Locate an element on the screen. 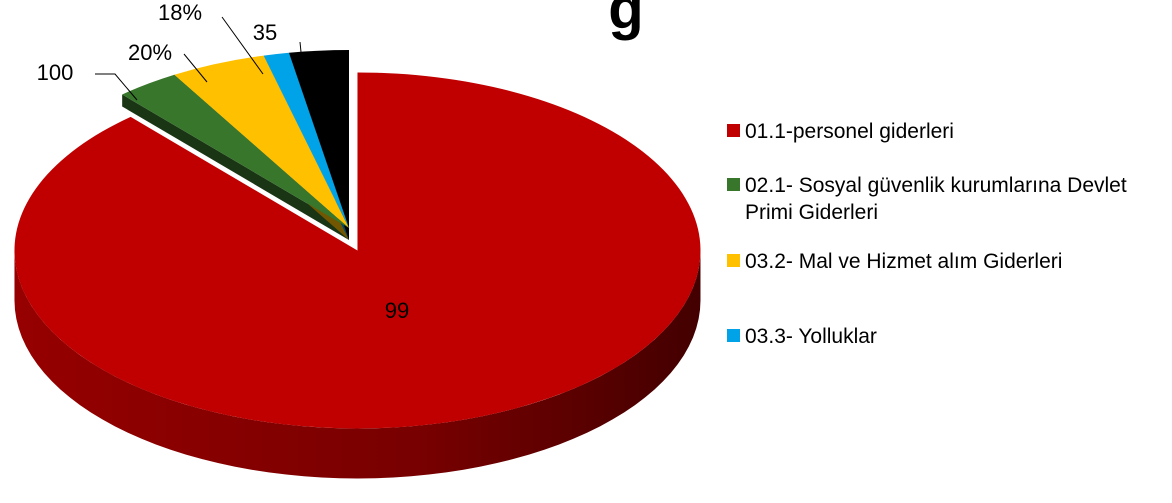 The height and width of the screenshot is (503, 1172). legend-item-mal-hizmet: 03.2- Mal ve Hizmet alım Giderleri is located at coordinates (894, 261).